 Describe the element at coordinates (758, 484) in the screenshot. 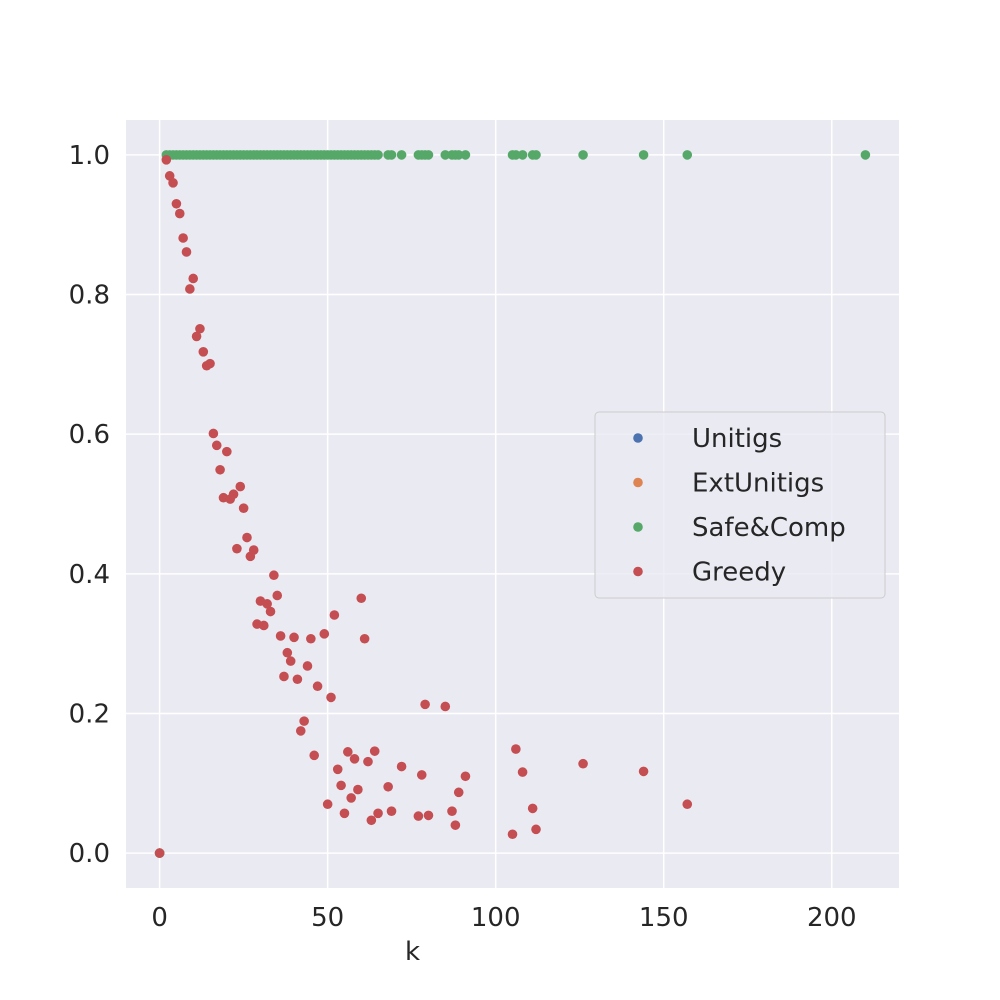

I see `legend-label-extunitigs: ExtUnitigs` at that location.